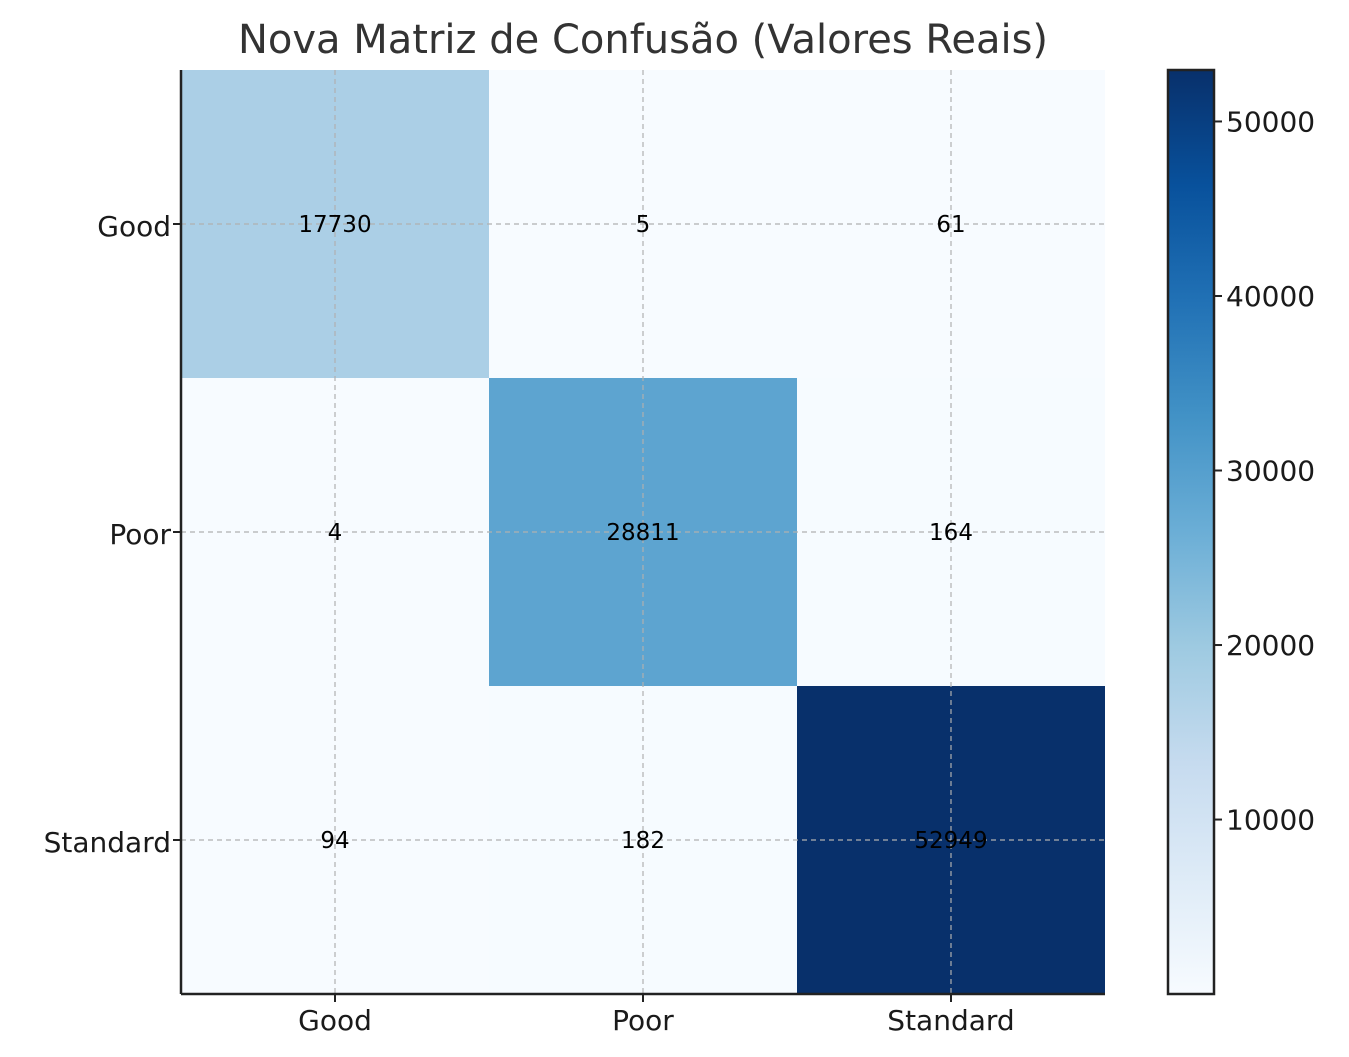 The image size is (1349, 1057). Describe the element at coordinates (1270, 471) in the screenshot. I see `colorbar-tick-label-2: 30000` at that location.